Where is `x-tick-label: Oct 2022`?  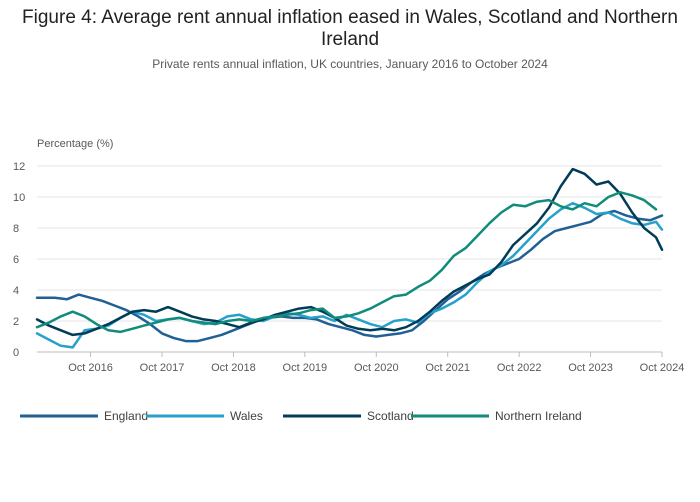 x-tick-label: Oct 2022 is located at coordinates (519, 368).